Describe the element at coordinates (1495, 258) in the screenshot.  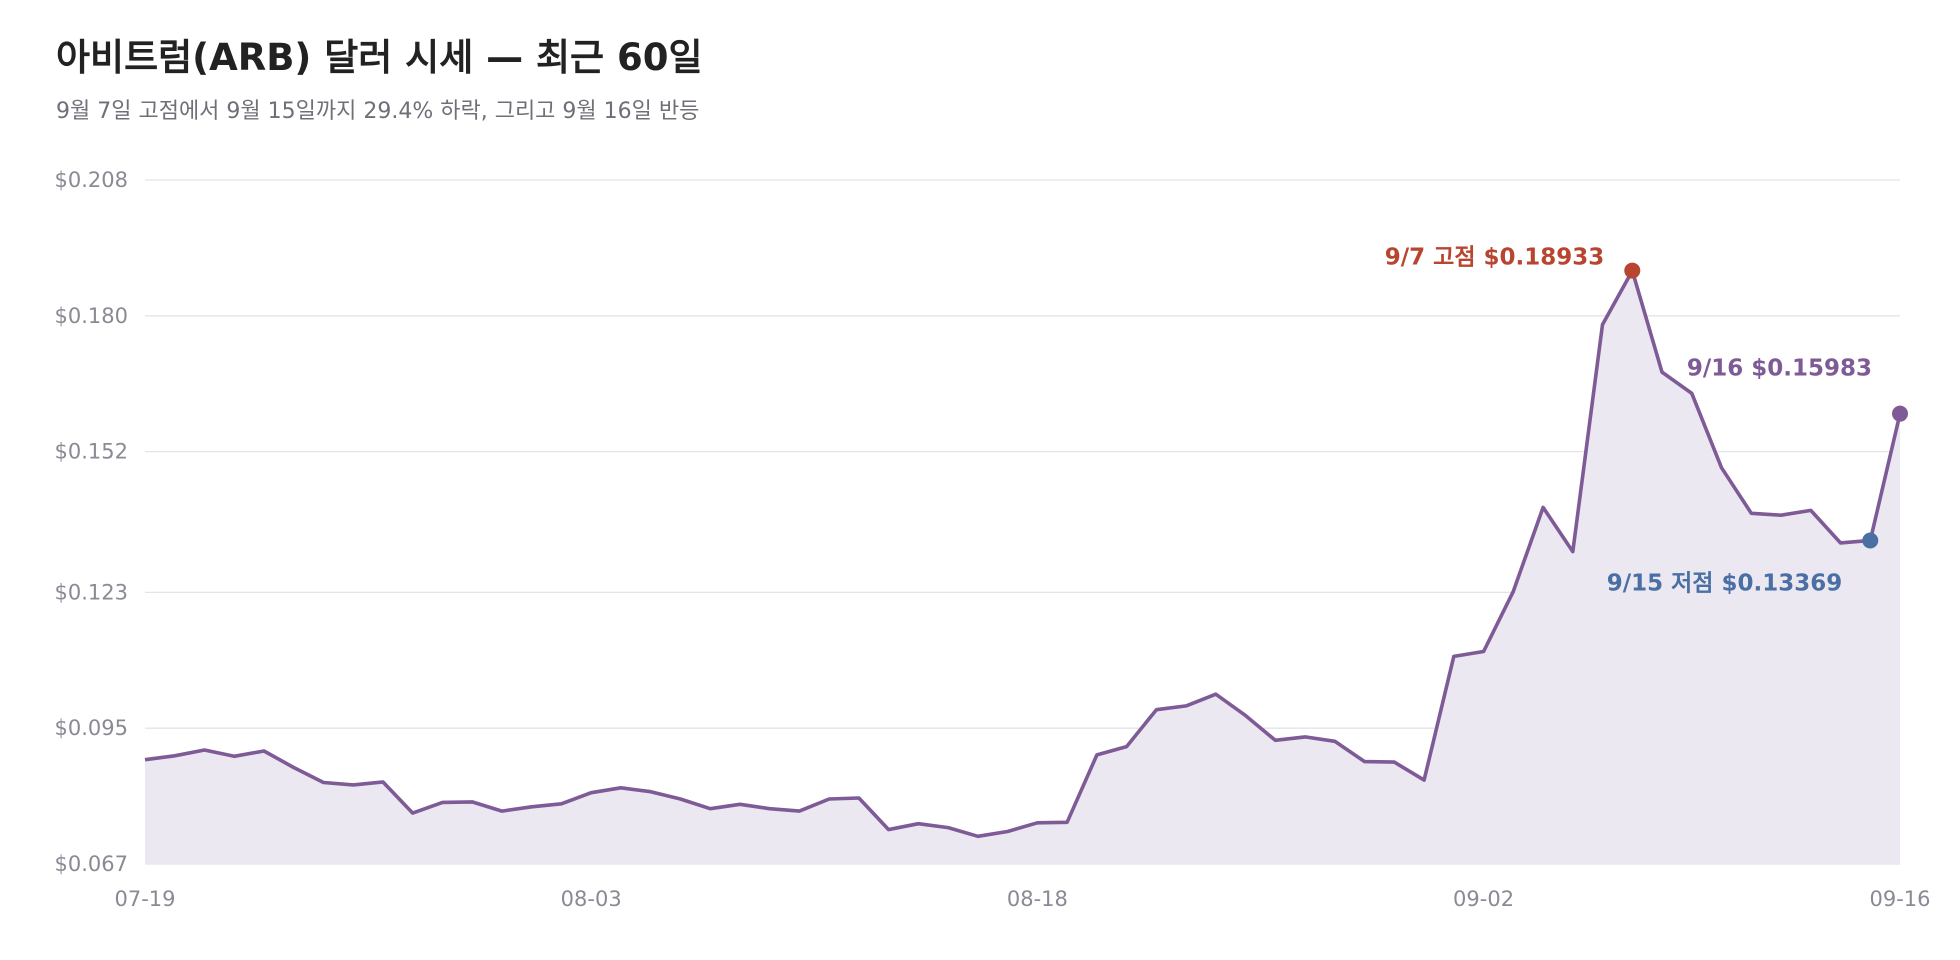
I see `peak-annotation-label: 9/7 고점 $0.18933` at that location.